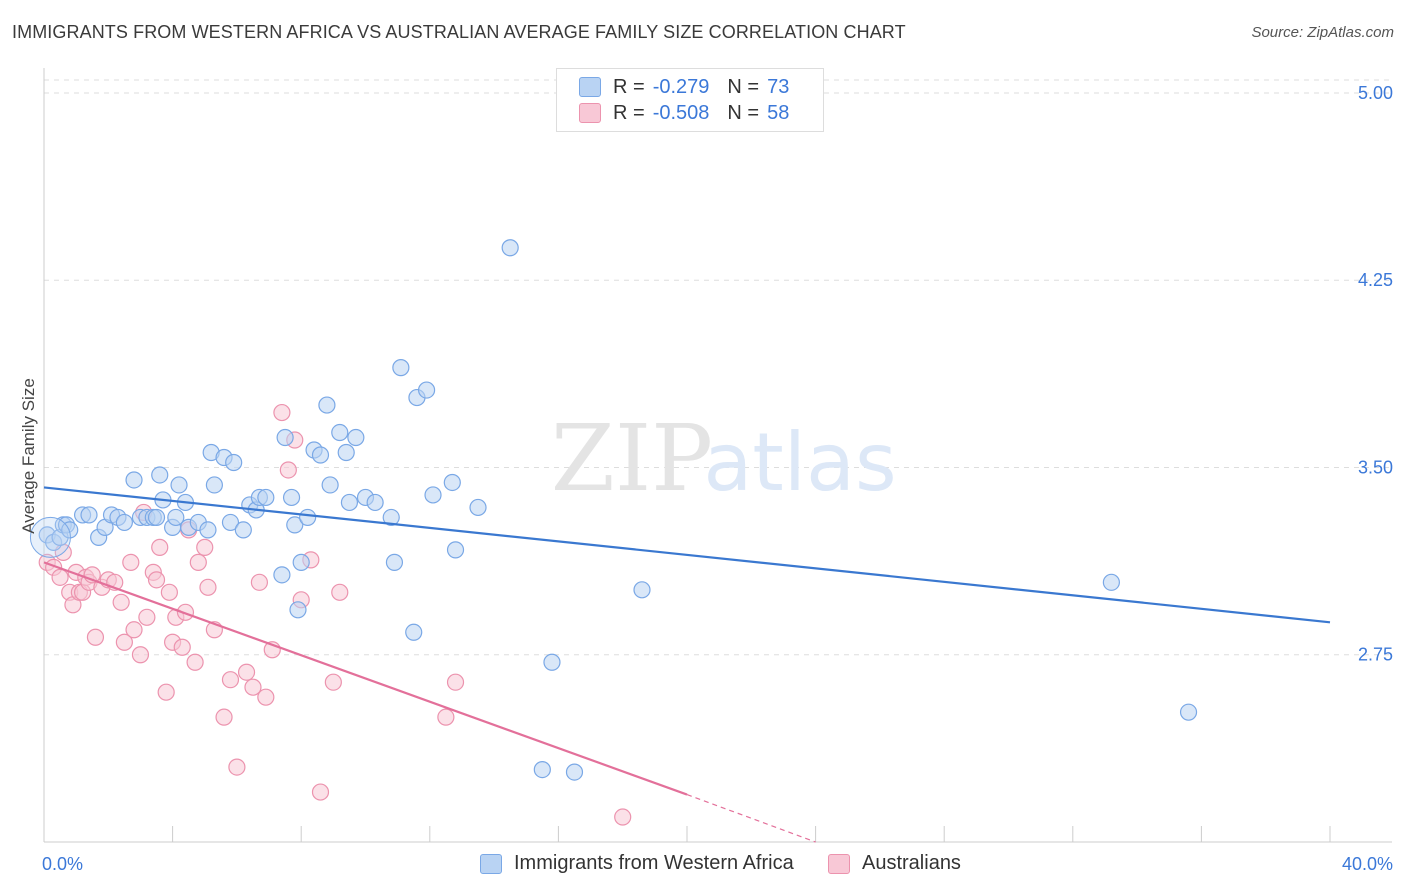  Describe the element at coordinates (1375, 655) in the screenshot. I see `y-tick-label: 2.75` at that location.